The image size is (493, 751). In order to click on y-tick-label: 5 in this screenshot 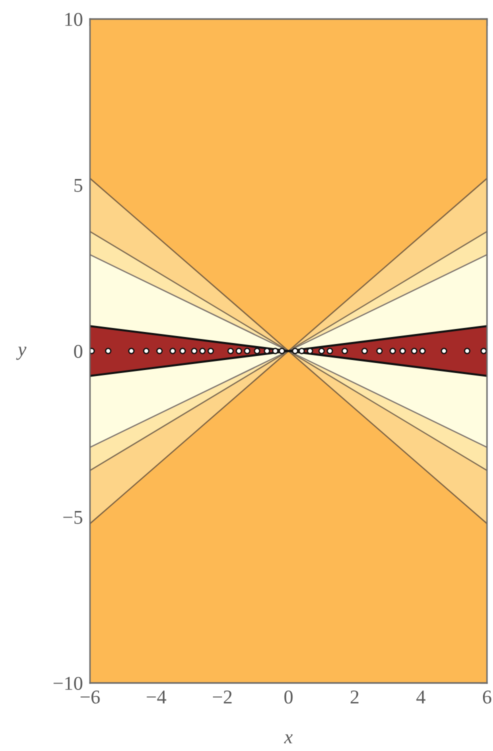, I will do `click(78, 185)`.